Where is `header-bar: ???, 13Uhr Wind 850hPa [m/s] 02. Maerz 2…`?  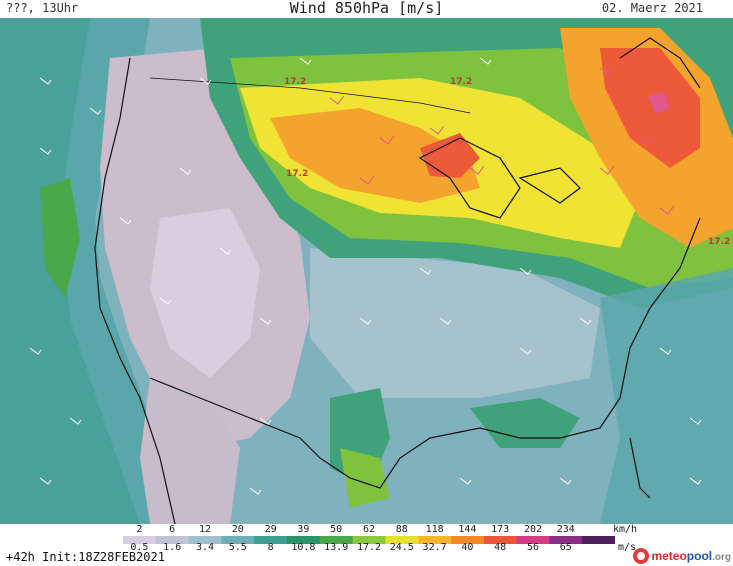
header-bar: ???, 13Uhr Wind 850hPa [m/s] 02. Maerz 2… is located at coordinates (366, 9).